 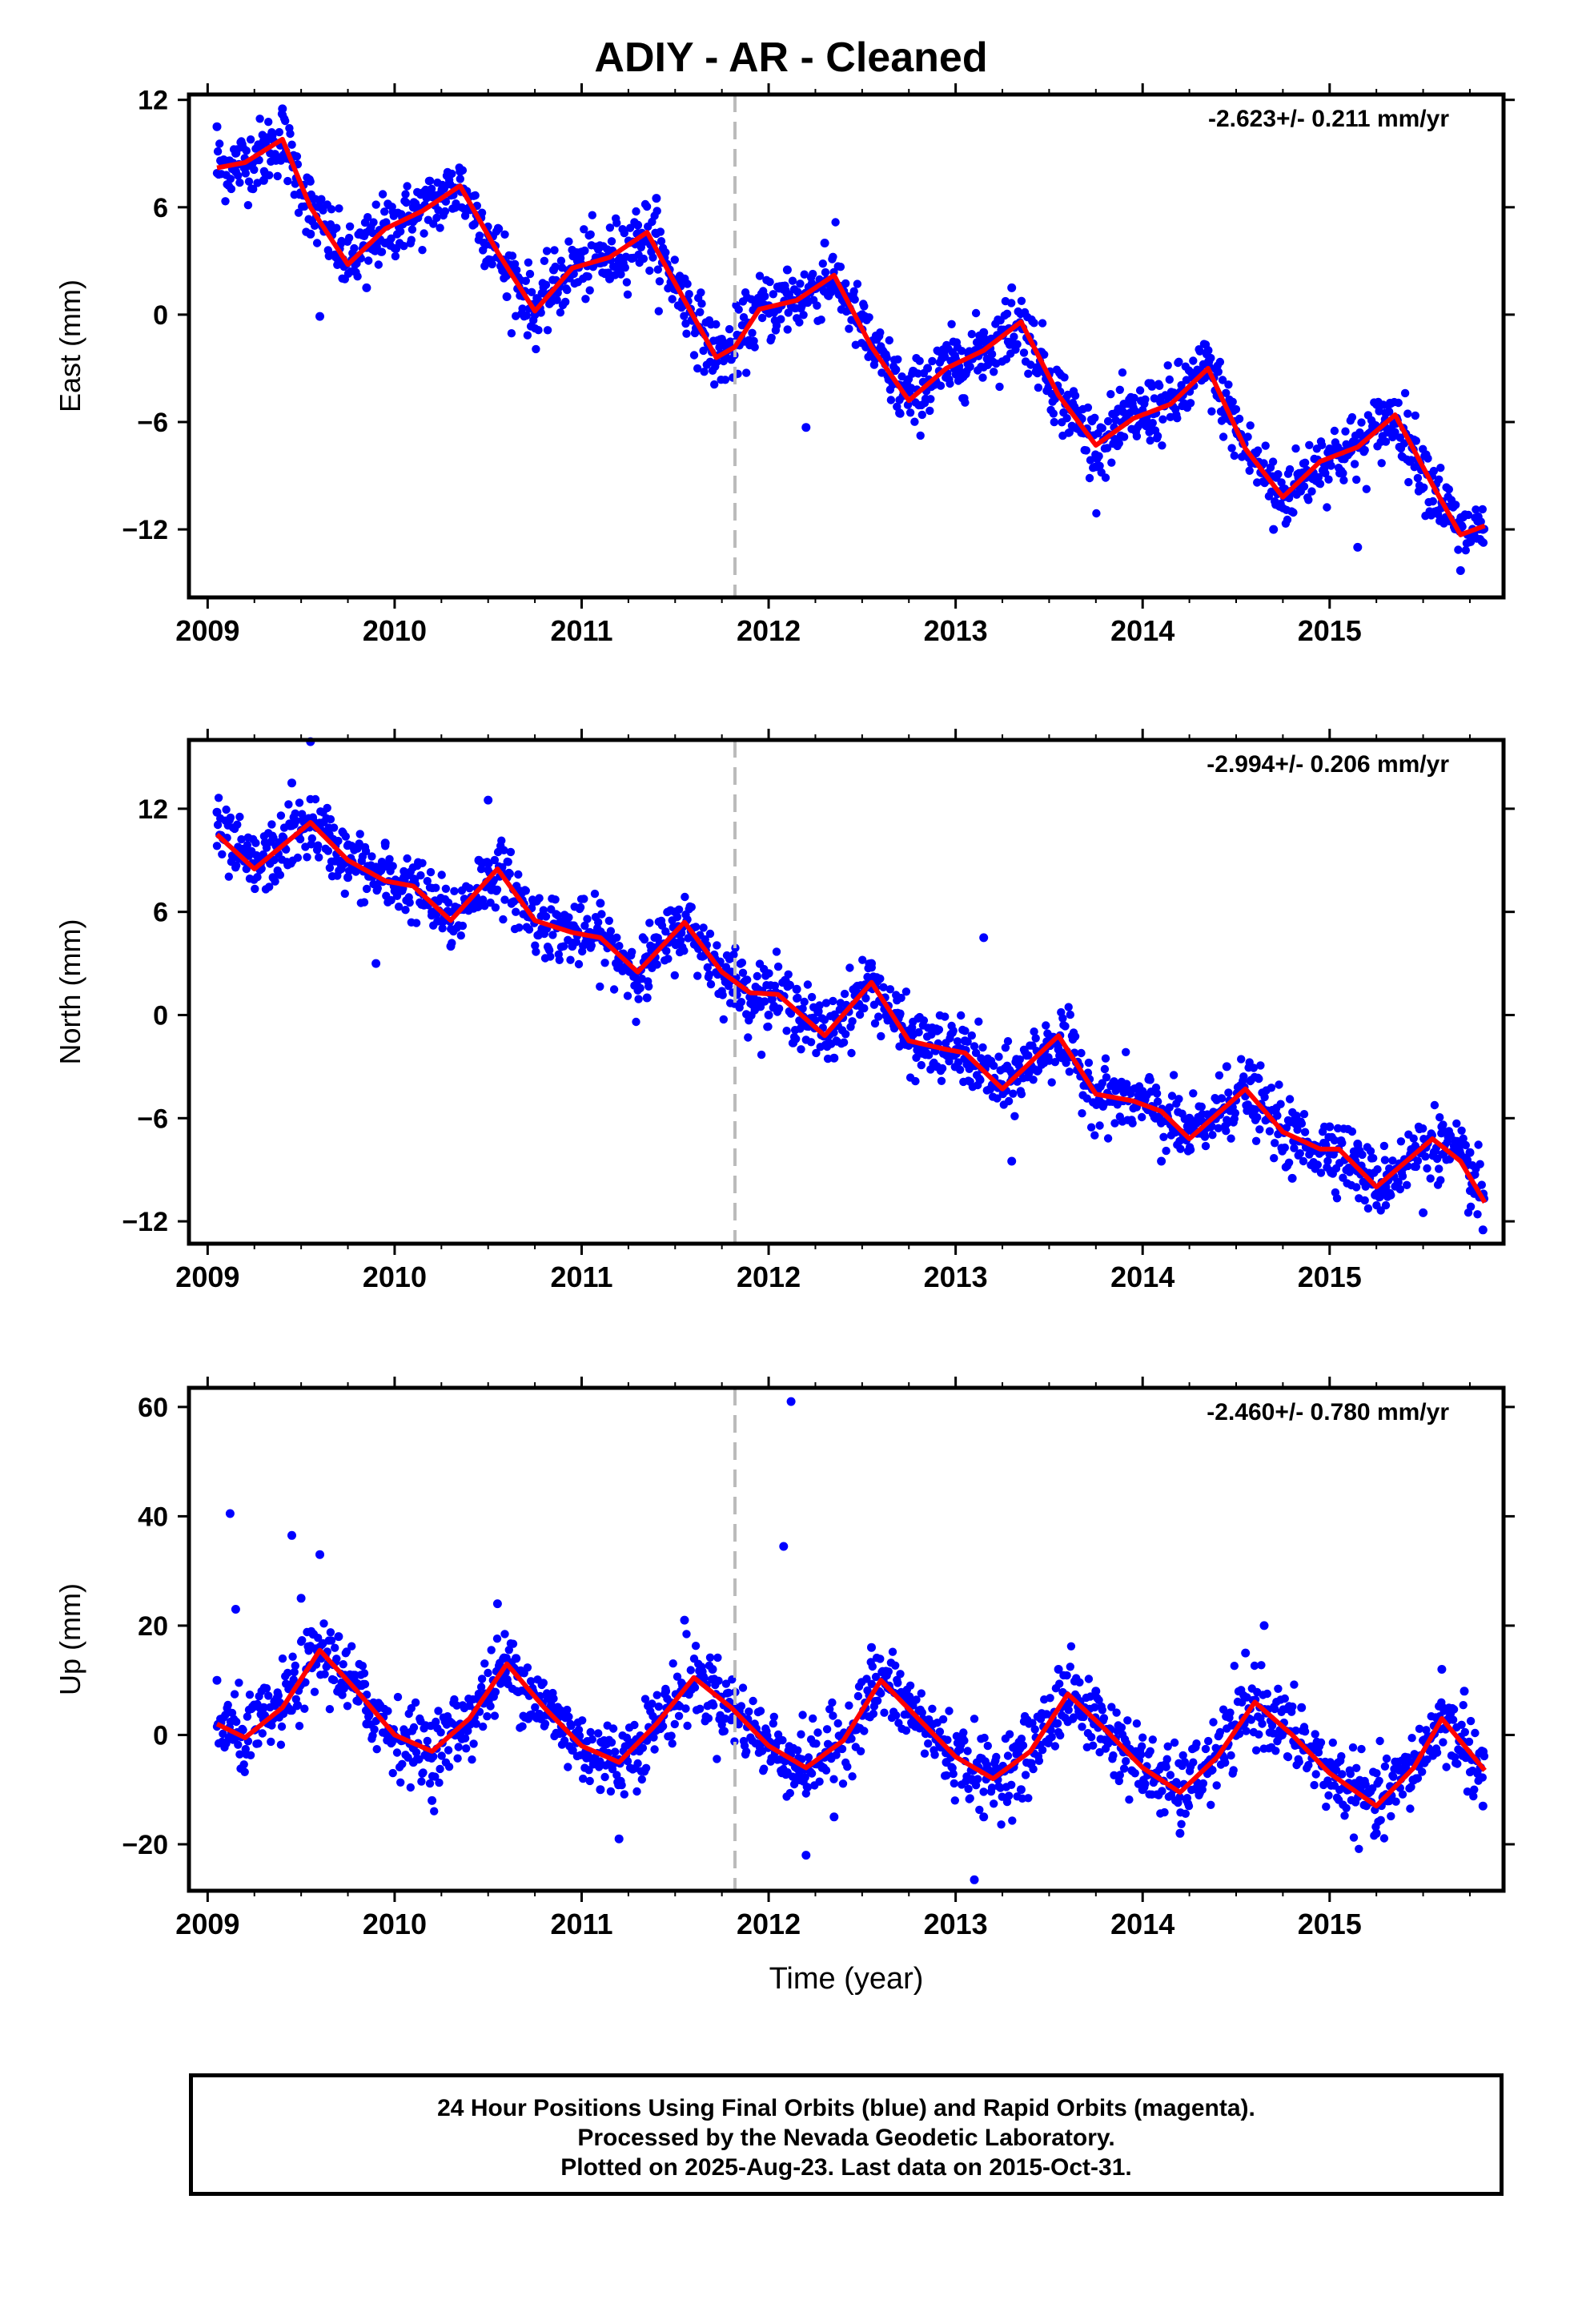 I want to click on east-xtick-label: 2015, so click(x=1330, y=630).